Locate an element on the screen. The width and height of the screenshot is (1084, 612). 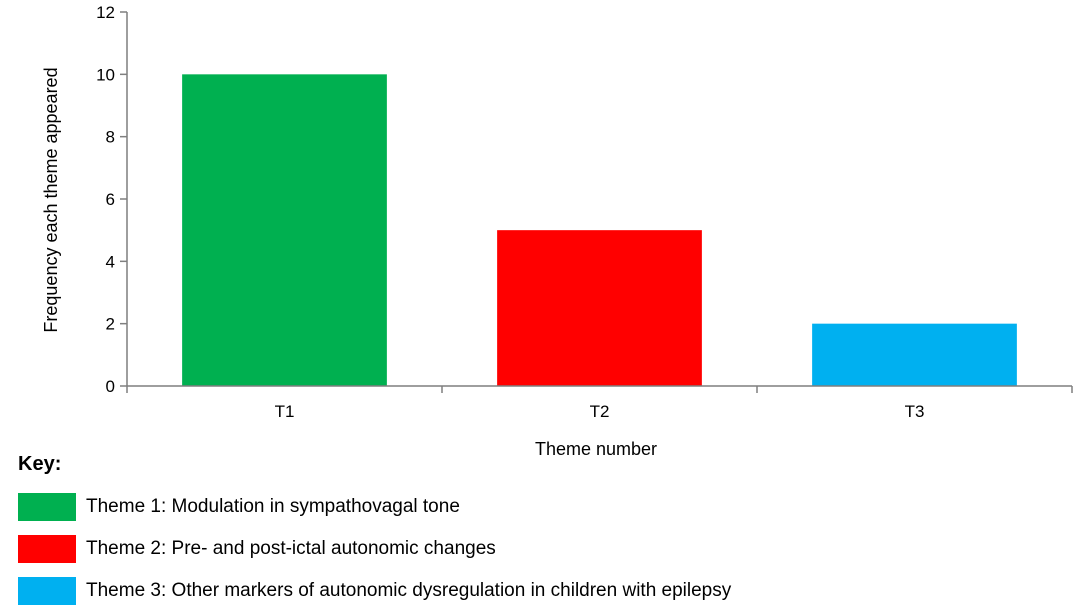
bar-t3 is located at coordinates (914, 354).